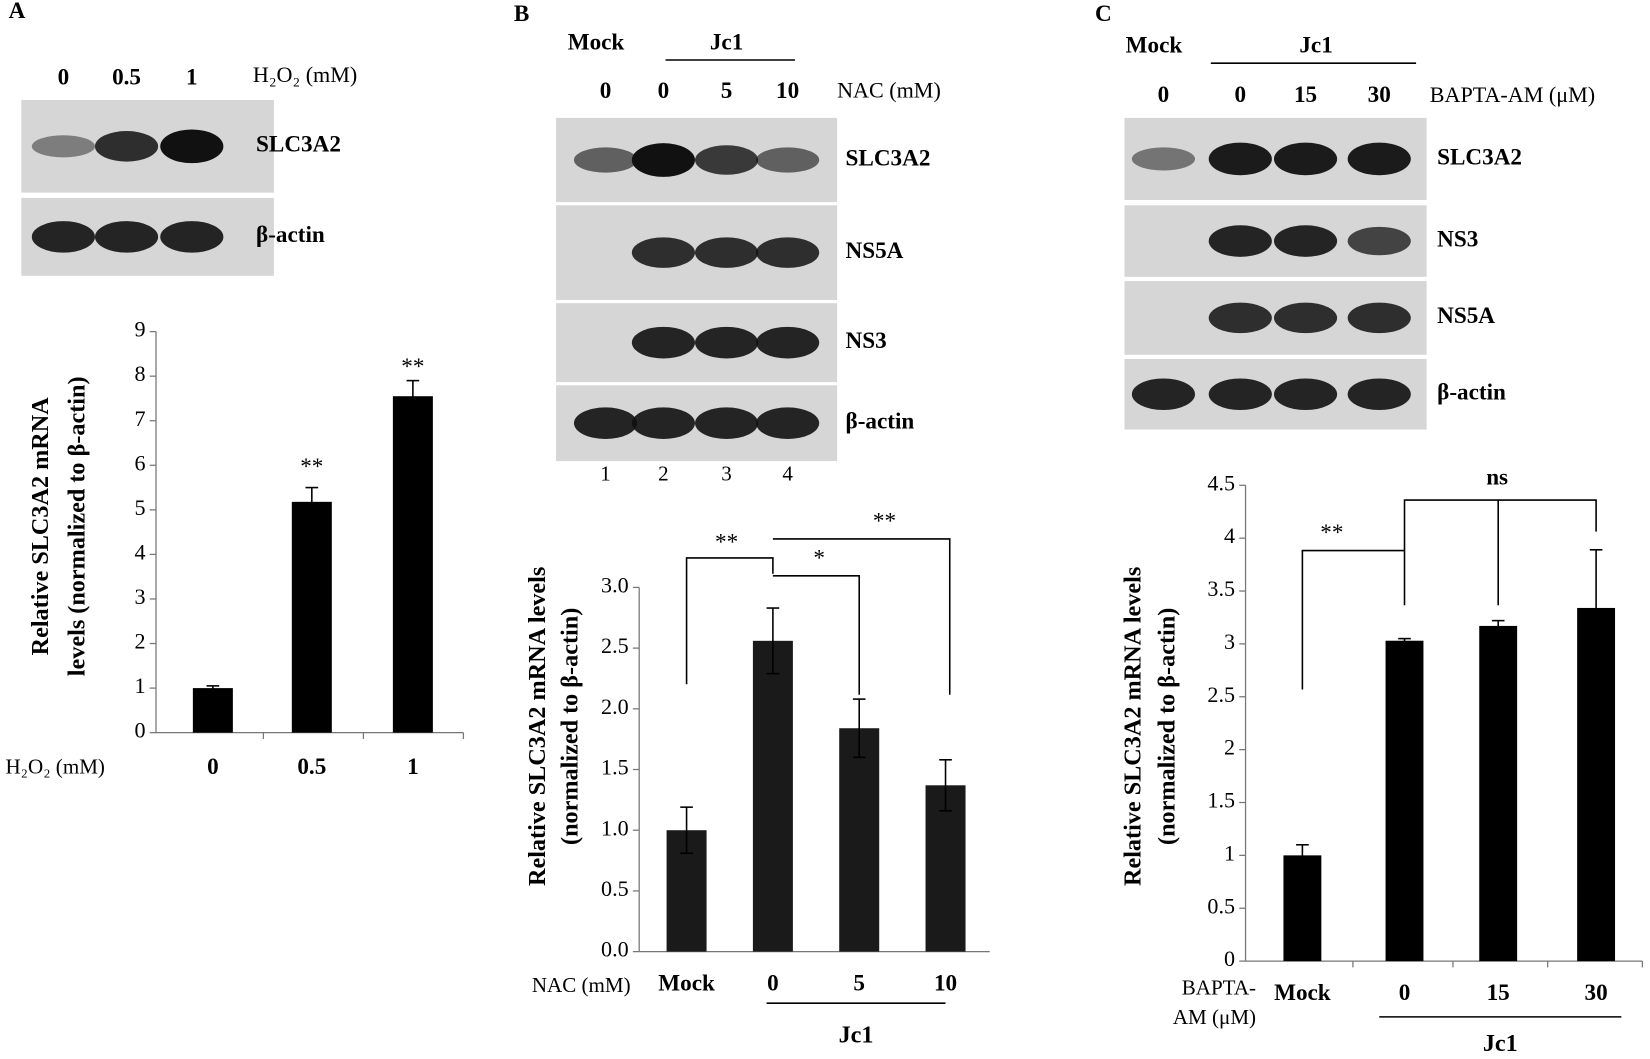 The width and height of the screenshot is (1650, 1059). Describe the element at coordinates (859, 984) in the screenshot. I see `x-tick-label: 5` at that location.